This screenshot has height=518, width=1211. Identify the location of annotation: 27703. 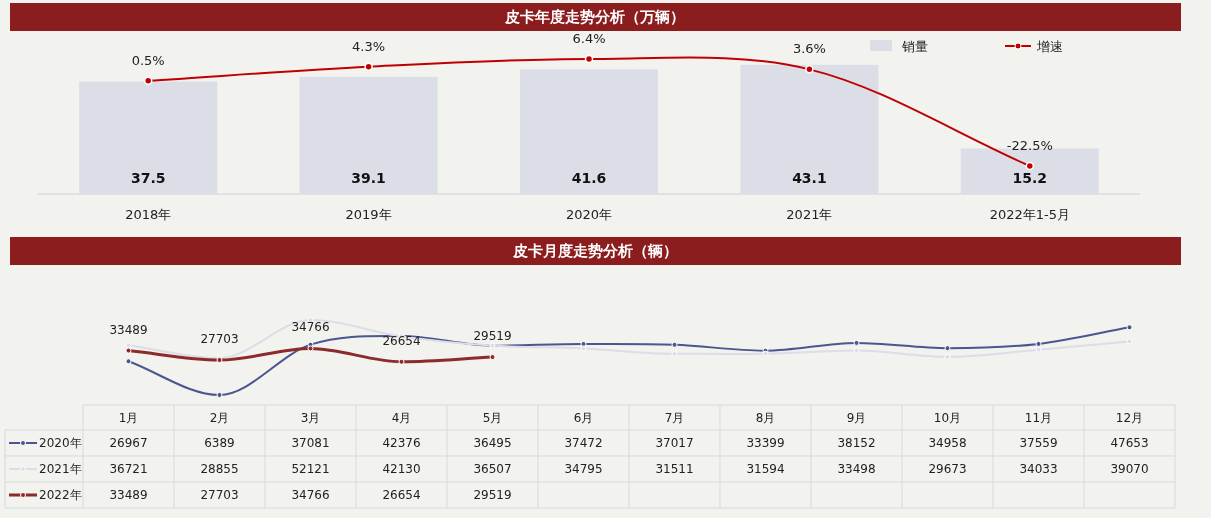
(219, 339).